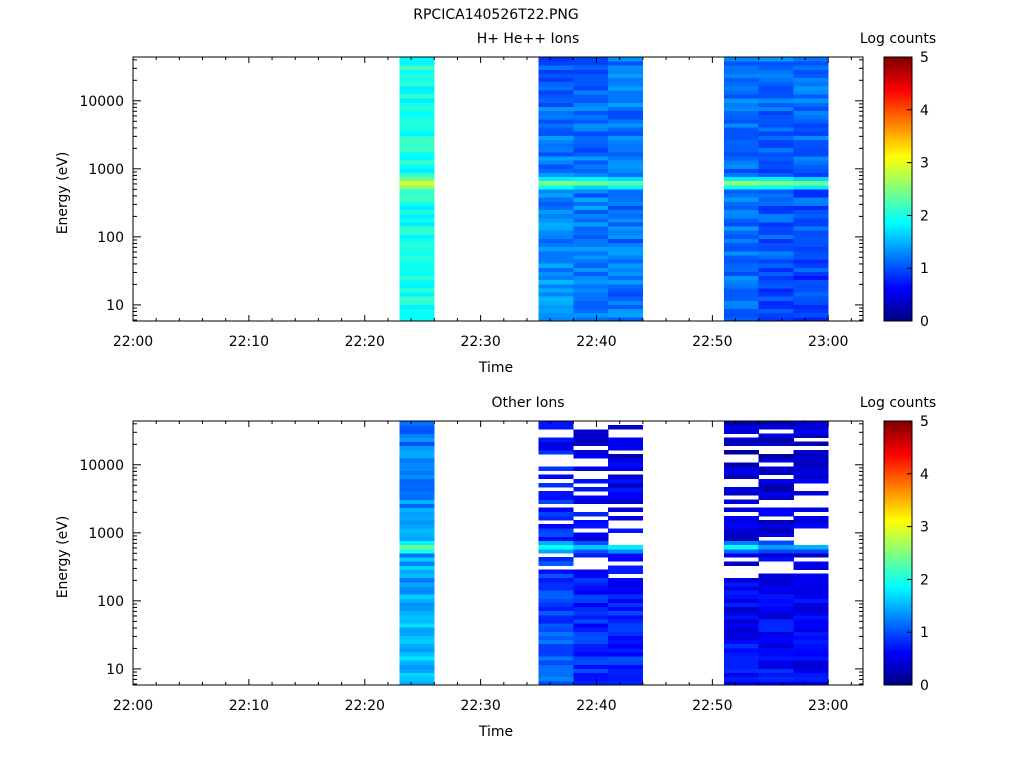 This screenshot has width=1024, height=768. What do you see at coordinates (365, 342) in the screenshot?
I see `x-tick-label: 22:20` at bounding box center [365, 342].